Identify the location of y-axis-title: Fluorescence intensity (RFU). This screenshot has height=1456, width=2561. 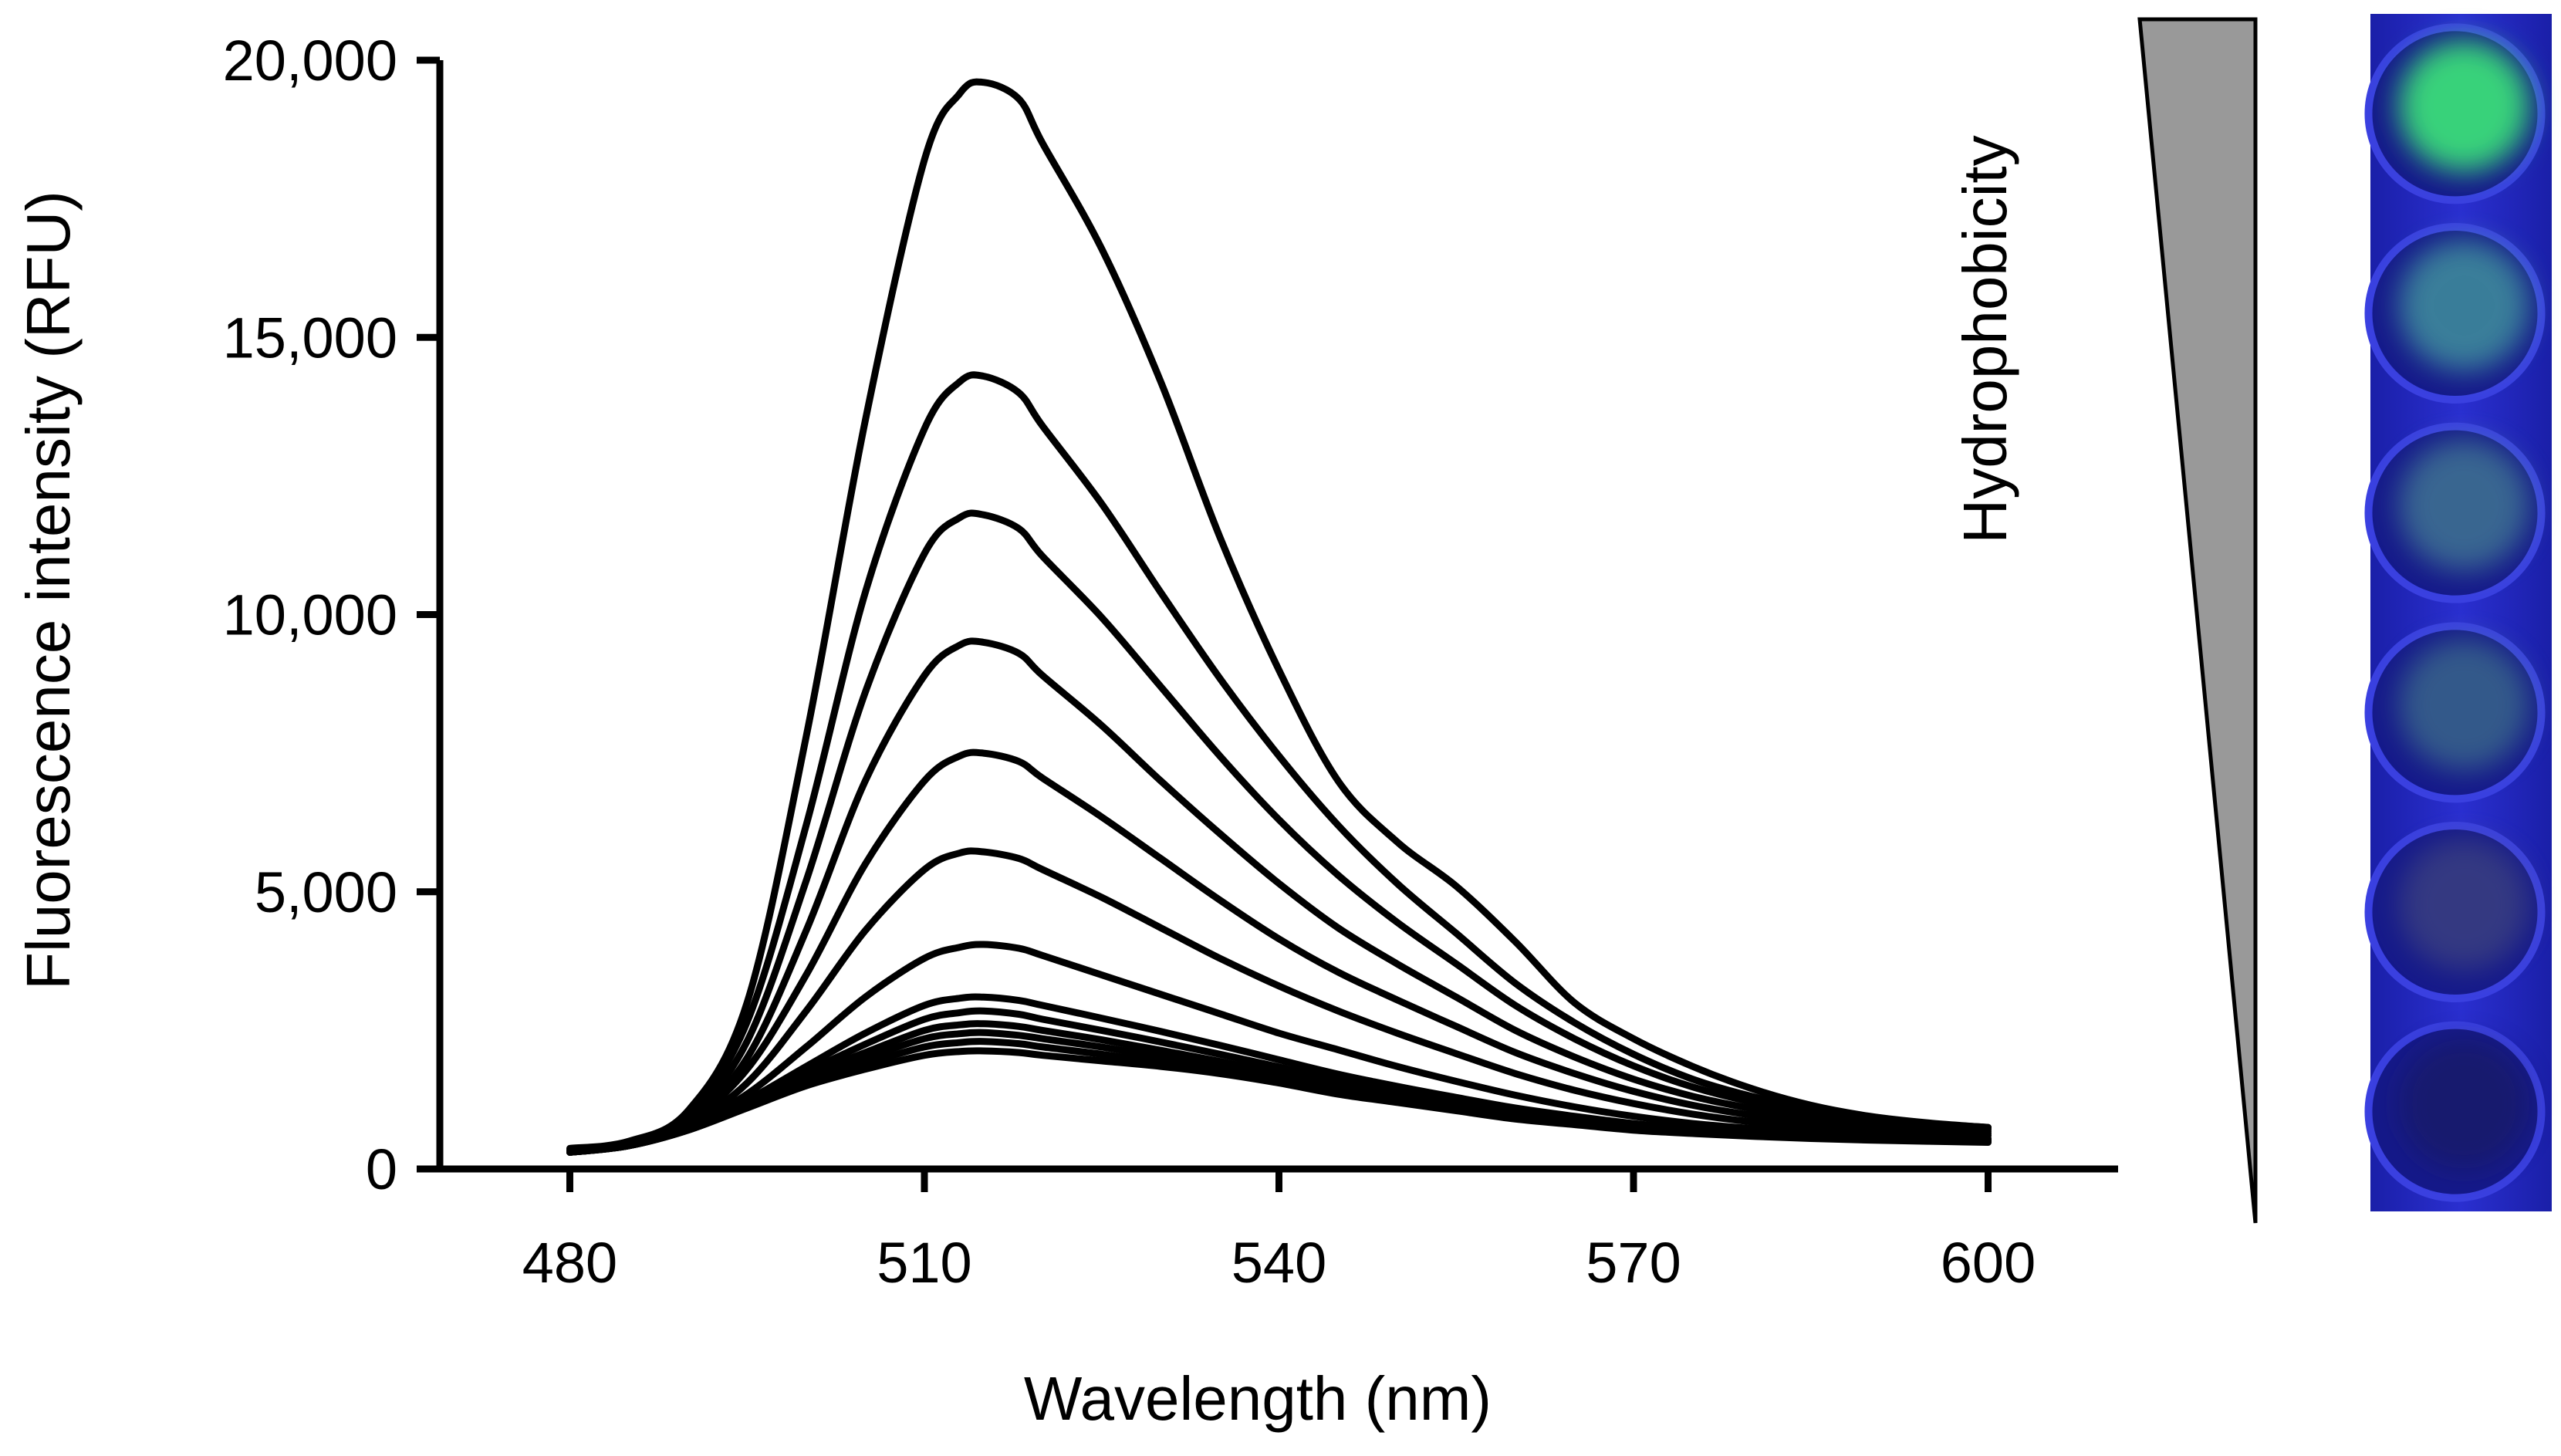
(48, 590).